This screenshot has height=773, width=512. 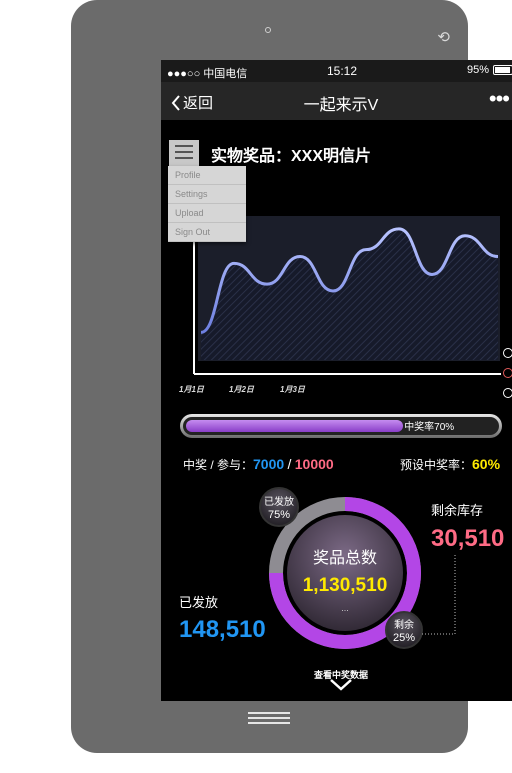 What do you see at coordinates (404, 638) in the screenshot?
I see `remain-badge-pct: 25%` at bounding box center [404, 638].